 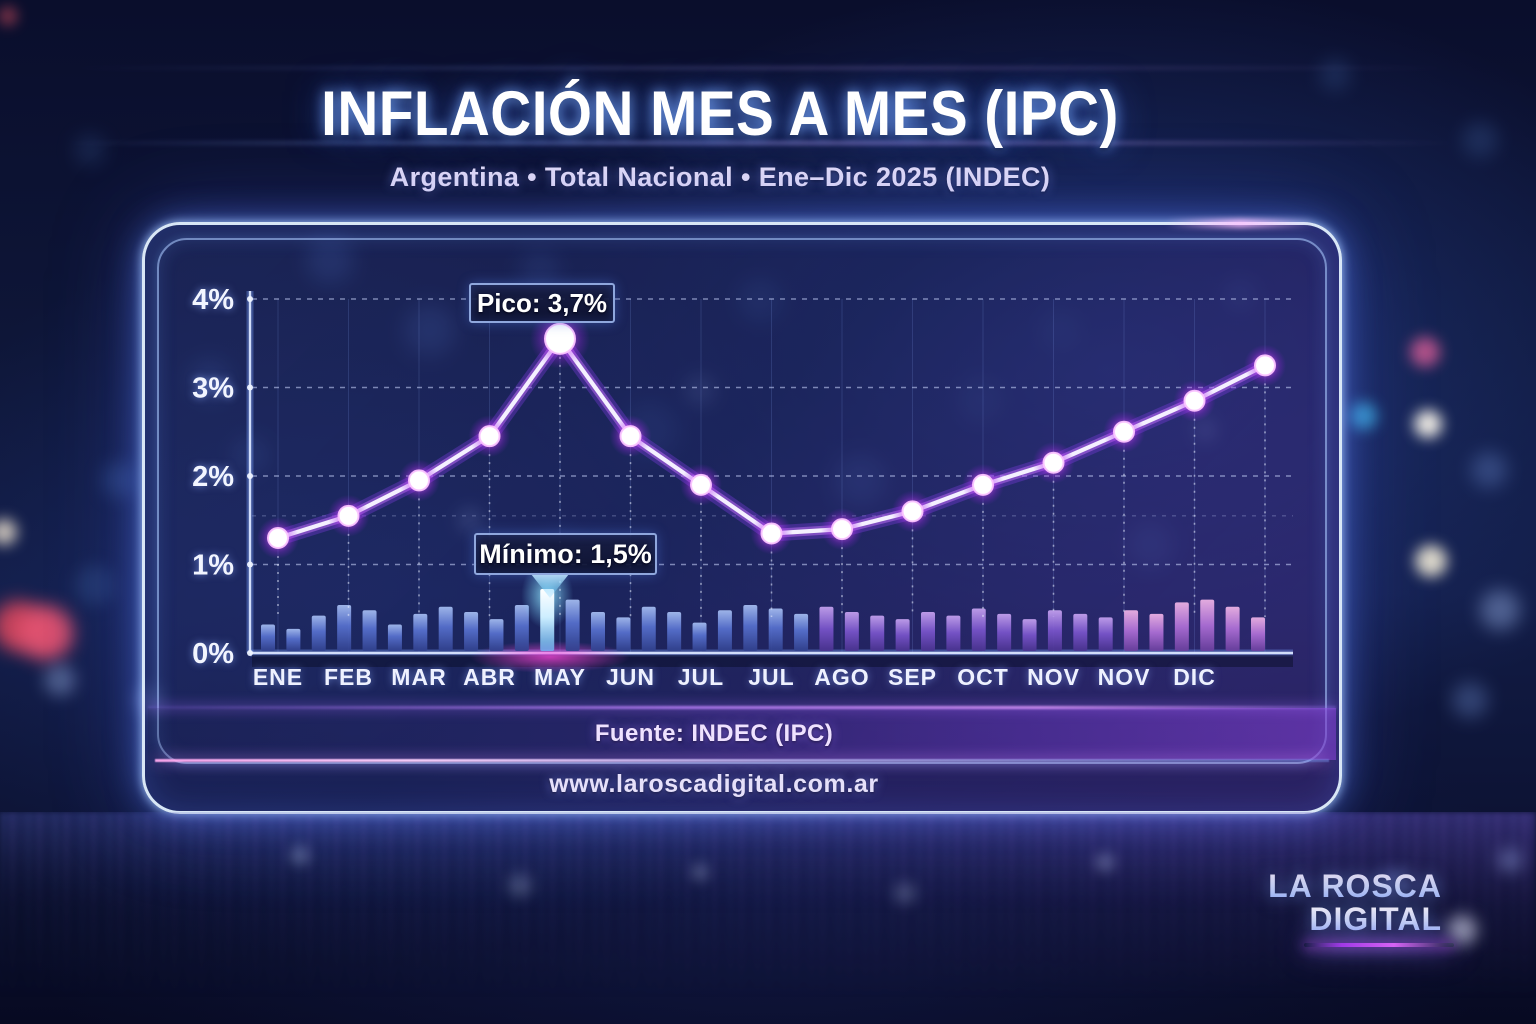 What do you see at coordinates (550, 657) in the screenshot?
I see `axis-magenta-glow` at bounding box center [550, 657].